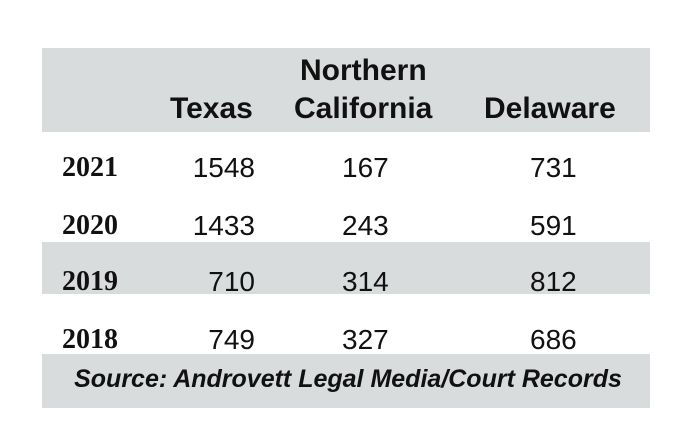 The height and width of the screenshot is (440, 696). What do you see at coordinates (363, 108) in the screenshot?
I see `column-header-northern-california-line2: California` at bounding box center [363, 108].